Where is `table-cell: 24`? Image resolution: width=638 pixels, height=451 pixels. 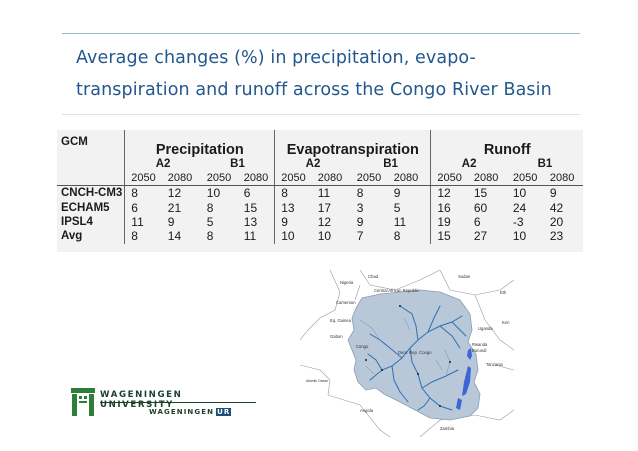
table-cell: 24 is located at coordinates (519, 207).